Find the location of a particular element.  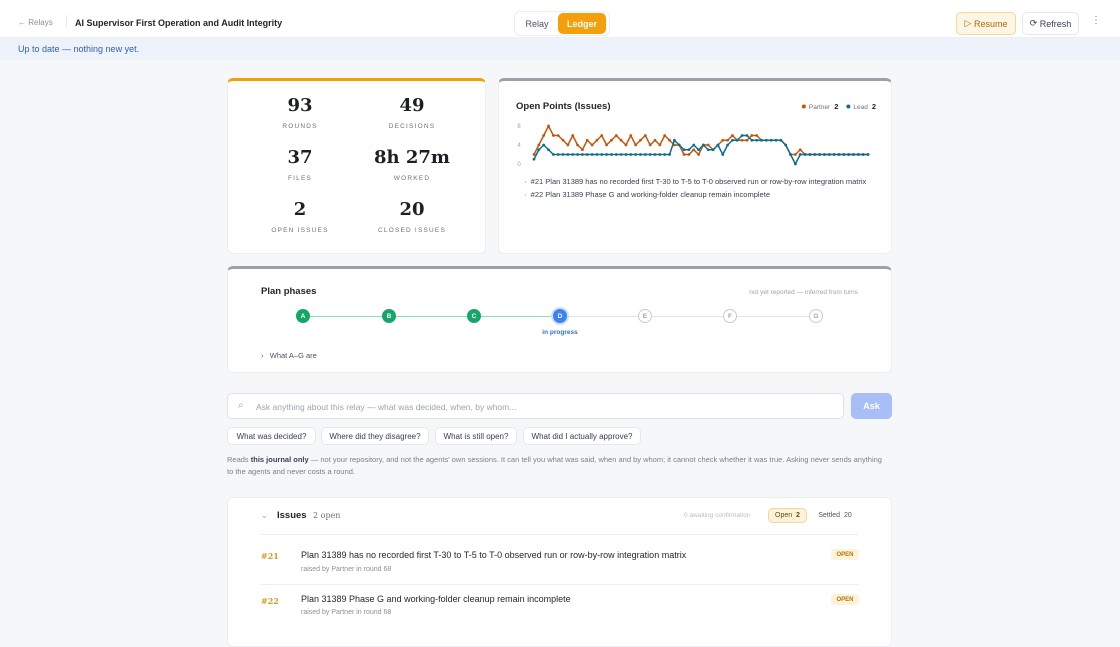

stat-value: 37 is located at coordinates (300, 157).